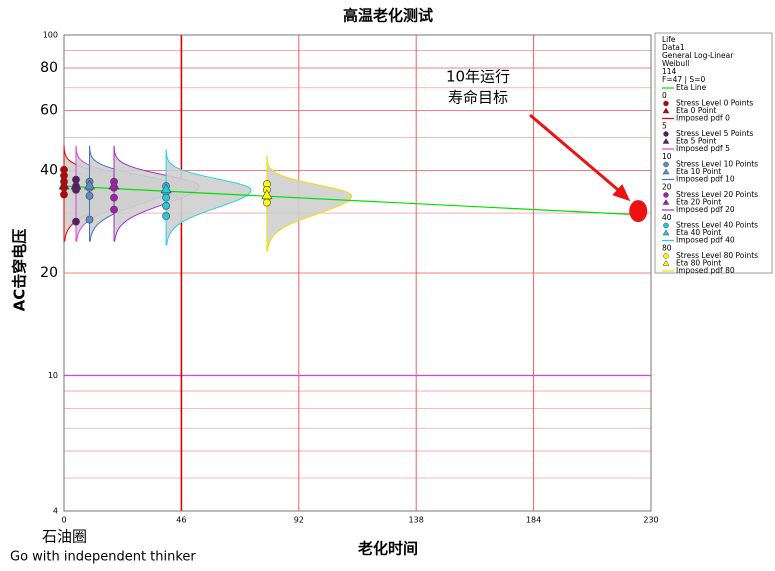 The height and width of the screenshot is (571, 775). Describe the element at coordinates (696, 141) in the screenshot. I see `legend-label: Eta 5 Point` at that location.